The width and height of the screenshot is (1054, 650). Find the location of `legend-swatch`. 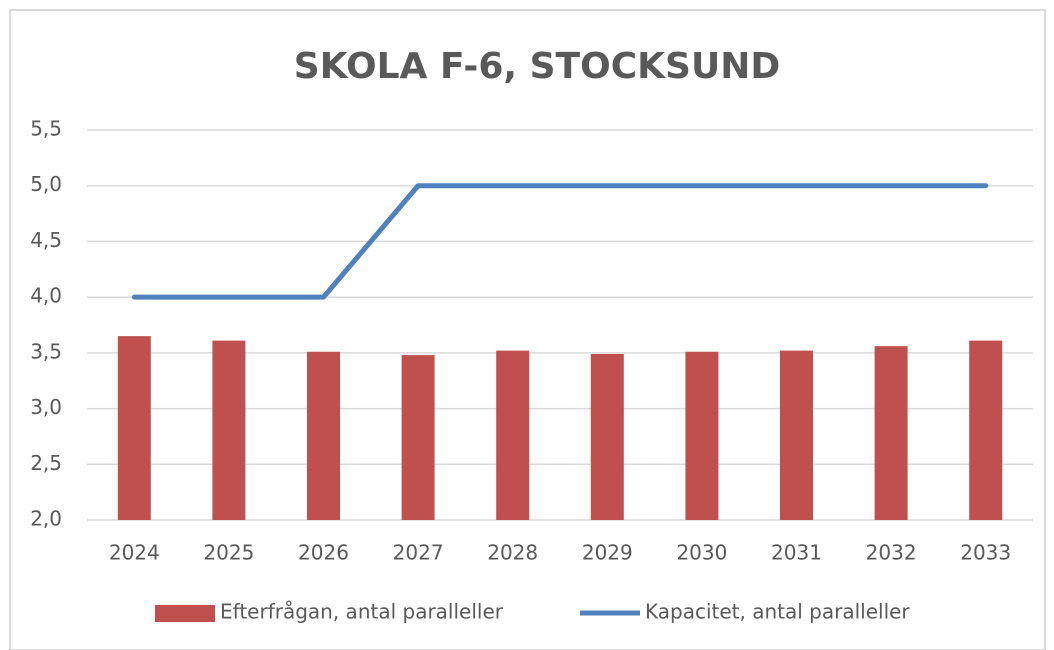

legend-swatch is located at coordinates (185, 613).